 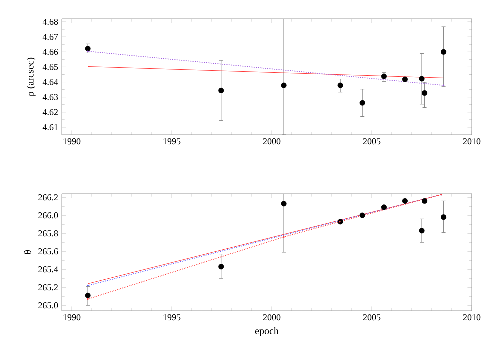 I want to click on y-tick-label: 4.64, so click(x=50, y=82).